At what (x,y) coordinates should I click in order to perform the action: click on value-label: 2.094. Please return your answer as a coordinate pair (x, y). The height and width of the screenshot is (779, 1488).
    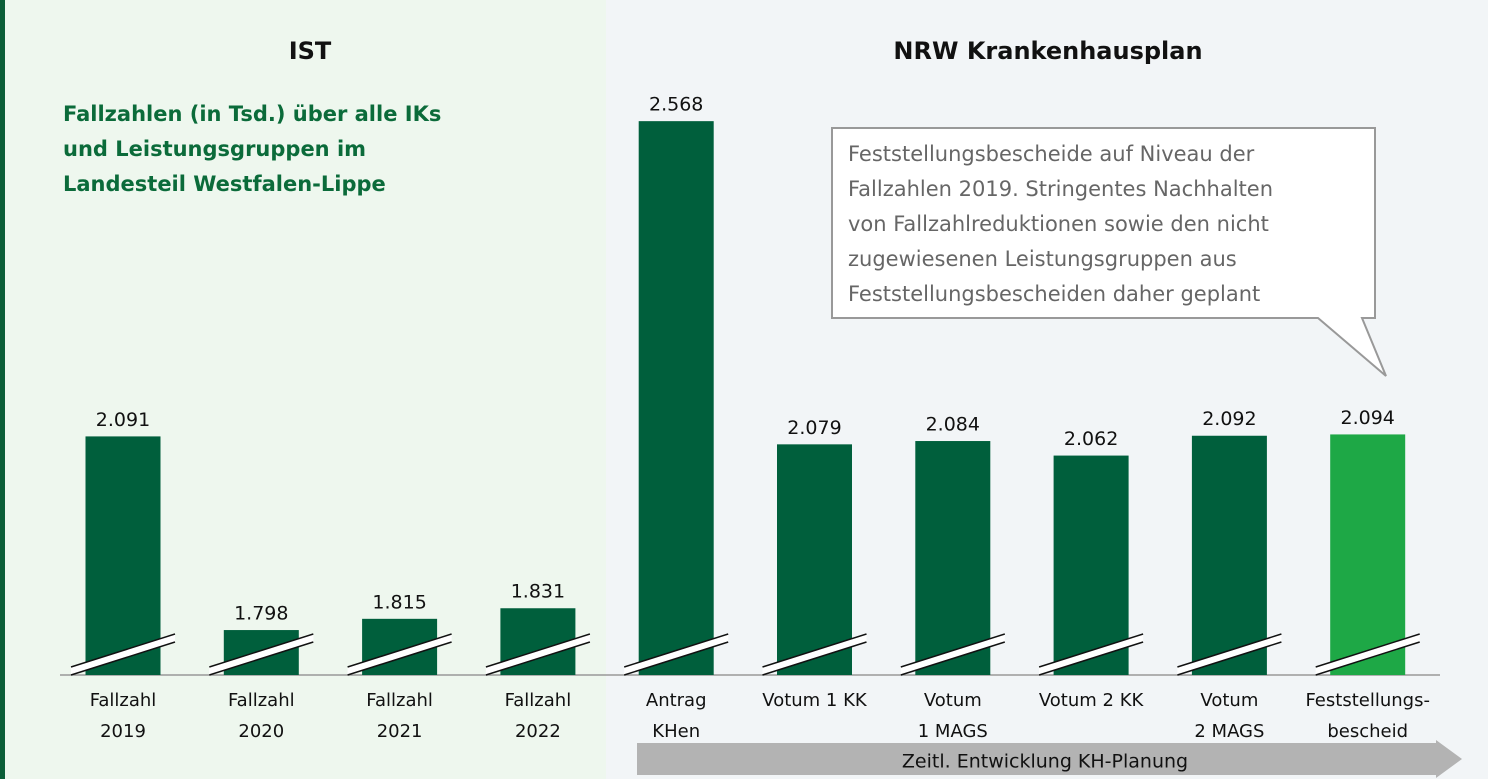
    Looking at the image, I should click on (1367, 418).